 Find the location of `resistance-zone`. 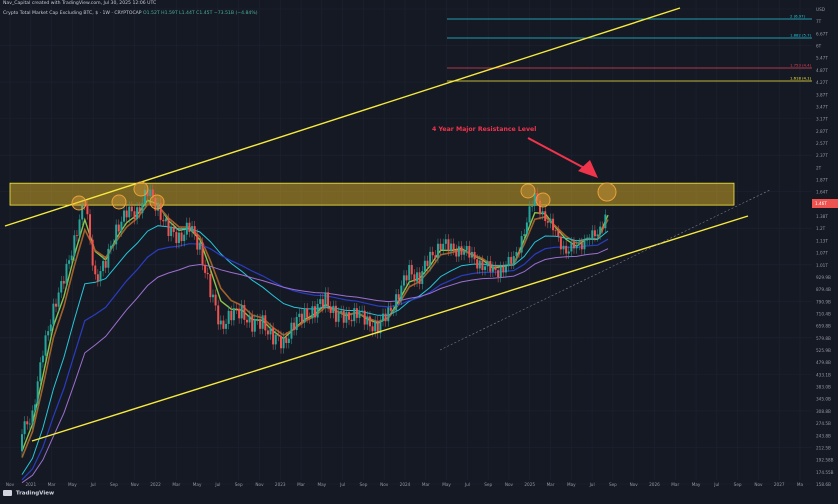

resistance-zone is located at coordinates (372, 194).